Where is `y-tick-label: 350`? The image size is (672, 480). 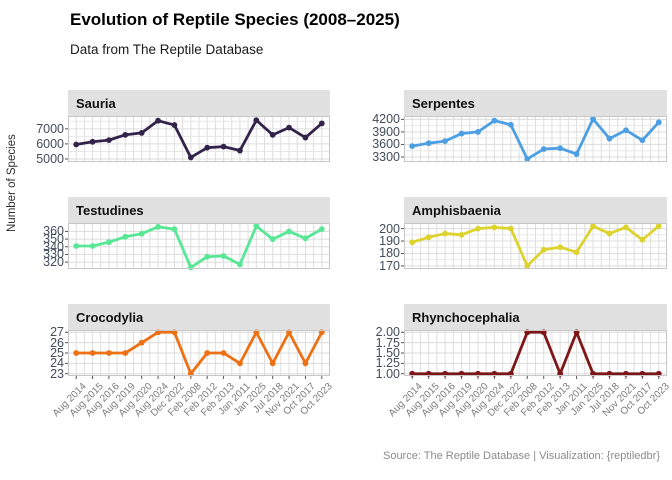
y-tick-label: 350 is located at coordinates (53, 239).